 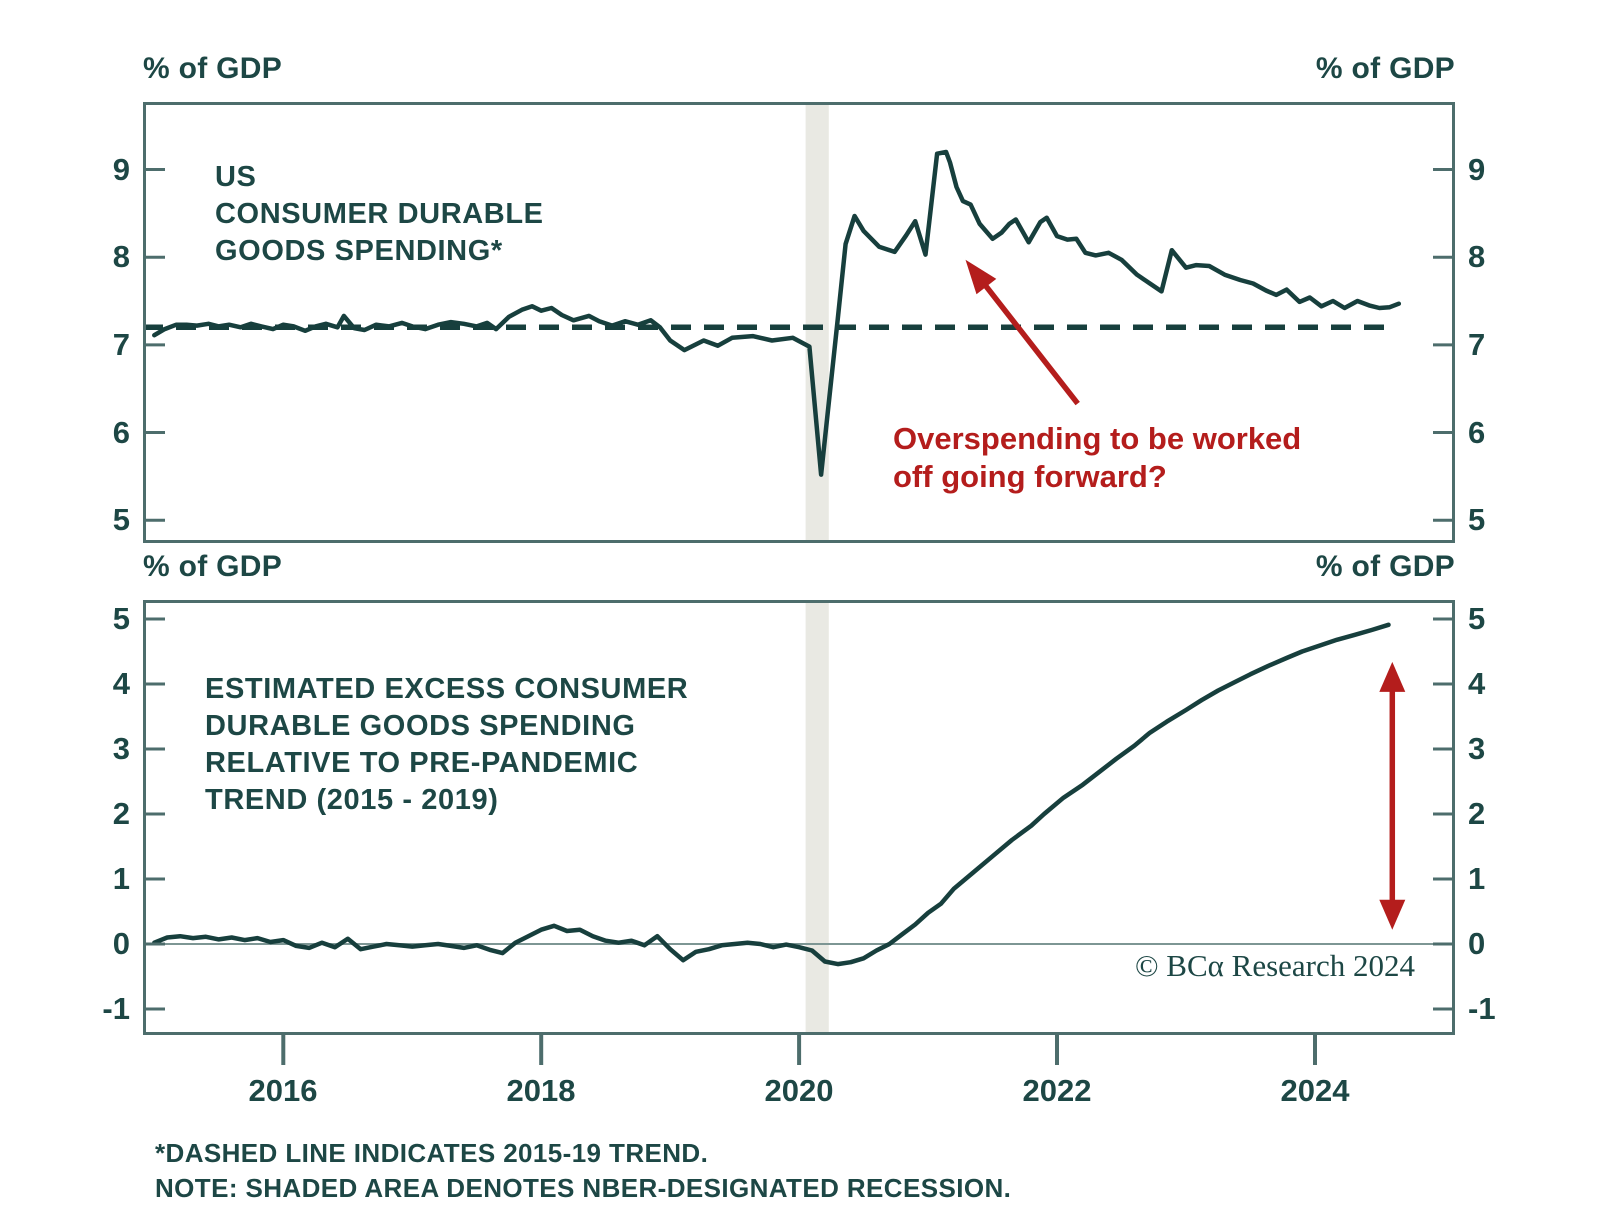 What do you see at coordinates (1477, 748) in the screenshot?
I see `y-tick-label-right: 3` at bounding box center [1477, 748].